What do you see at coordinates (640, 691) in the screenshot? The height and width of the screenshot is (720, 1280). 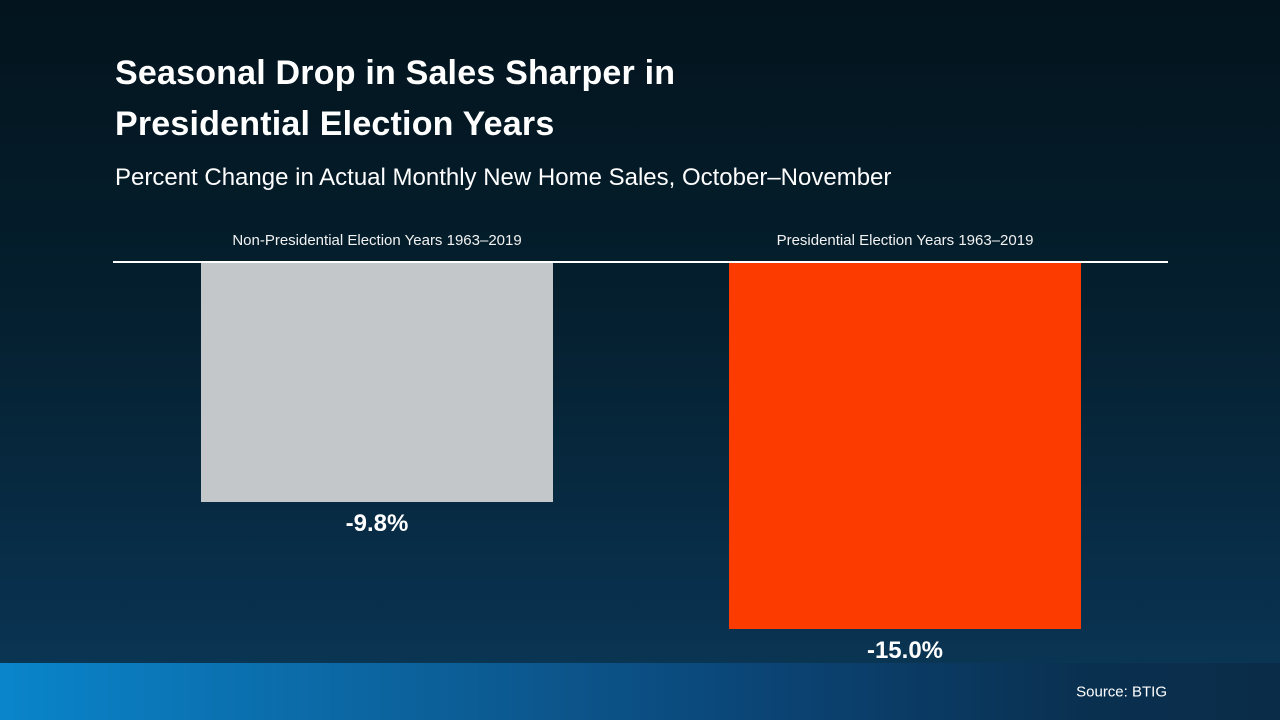 I see `footer-strip: Source: BTIG` at bounding box center [640, 691].